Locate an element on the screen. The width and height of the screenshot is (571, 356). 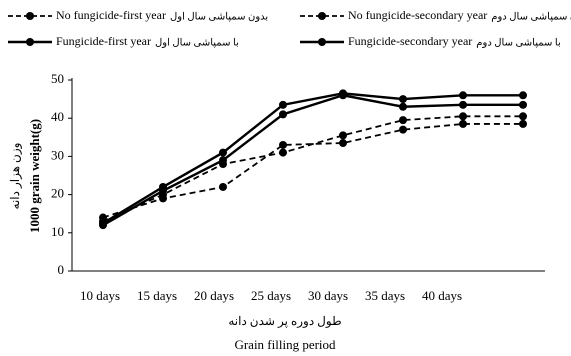
x-axis-label: Grain filling period is located at coordinates (285, 344).